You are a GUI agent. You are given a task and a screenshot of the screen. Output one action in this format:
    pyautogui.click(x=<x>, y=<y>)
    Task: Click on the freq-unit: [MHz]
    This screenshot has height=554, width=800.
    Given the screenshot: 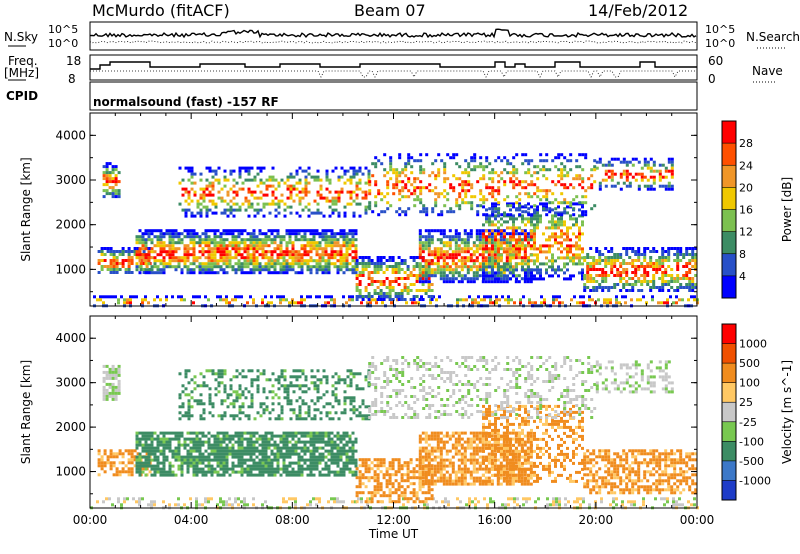 What is the action you would take?
    pyautogui.click(x=22, y=73)
    